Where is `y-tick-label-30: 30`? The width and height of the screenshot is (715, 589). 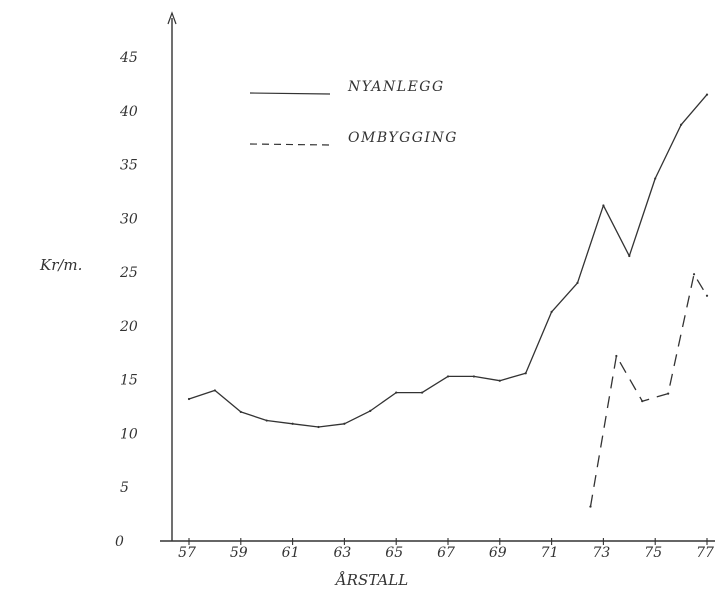
y-tick-label-30: 30 is located at coordinates (129, 219).